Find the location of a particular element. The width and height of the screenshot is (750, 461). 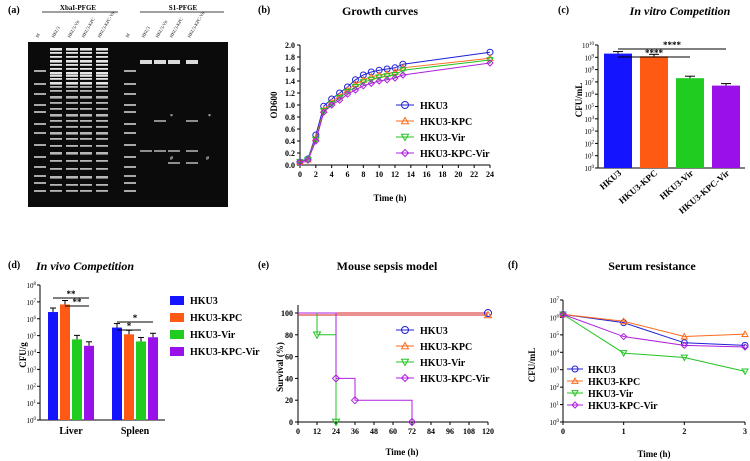

sepsis-y-tick-label: 60 is located at coordinates (289, 357).